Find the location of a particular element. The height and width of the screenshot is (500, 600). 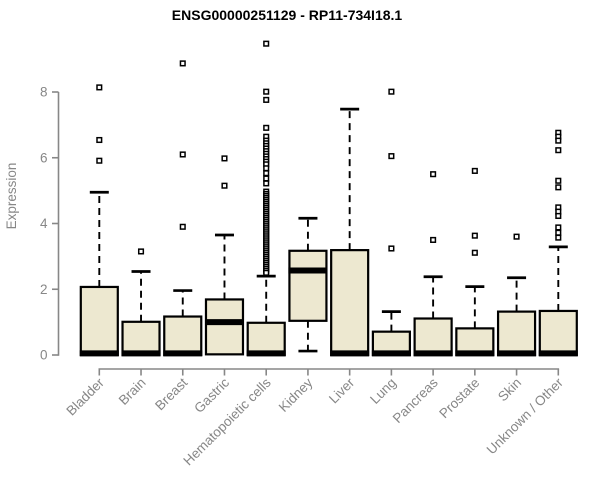

y-tick-label: 4 is located at coordinates (44, 223).